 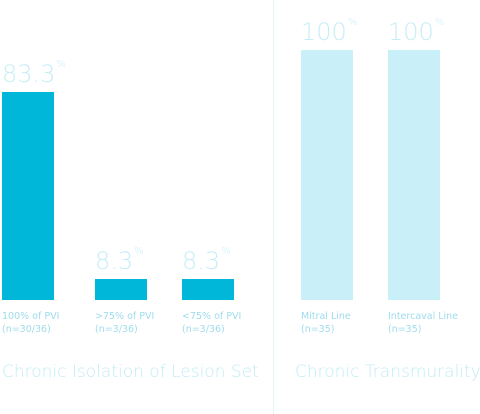 What do you see at coordinates (273, 207) in the screenshot?
I see `panel-divider` at bounding box center [273, 207].